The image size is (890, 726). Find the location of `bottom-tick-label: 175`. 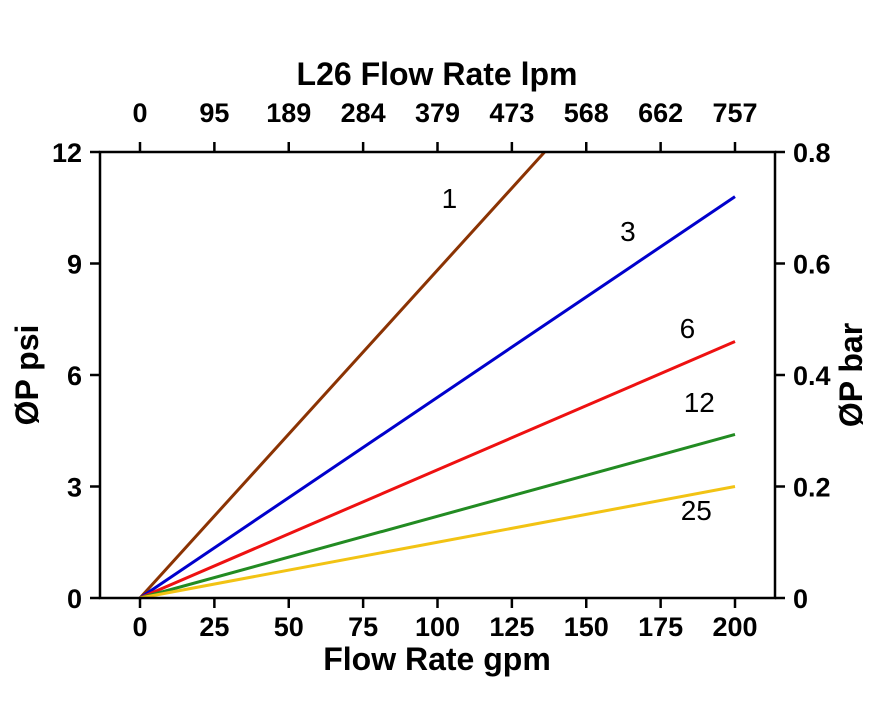

bottom-tick-label: 175 is located at coordinates (660, 627).